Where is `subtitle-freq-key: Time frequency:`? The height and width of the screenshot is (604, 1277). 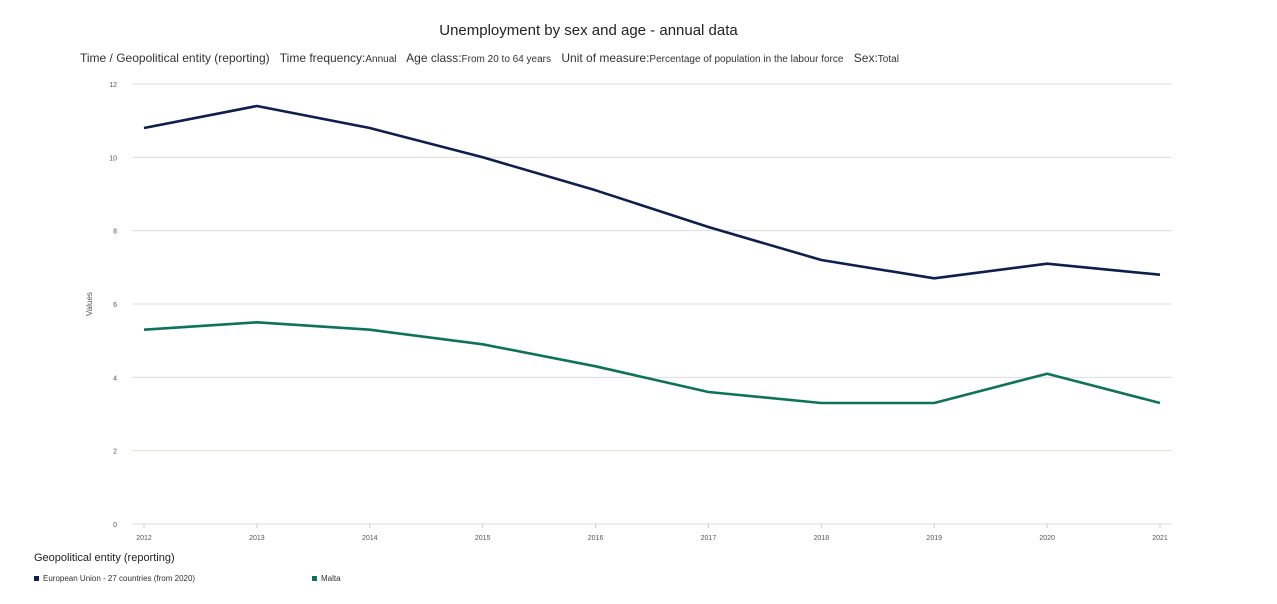
subtitle-freq-key: Time frequency: is located at coordinates (322, 58).